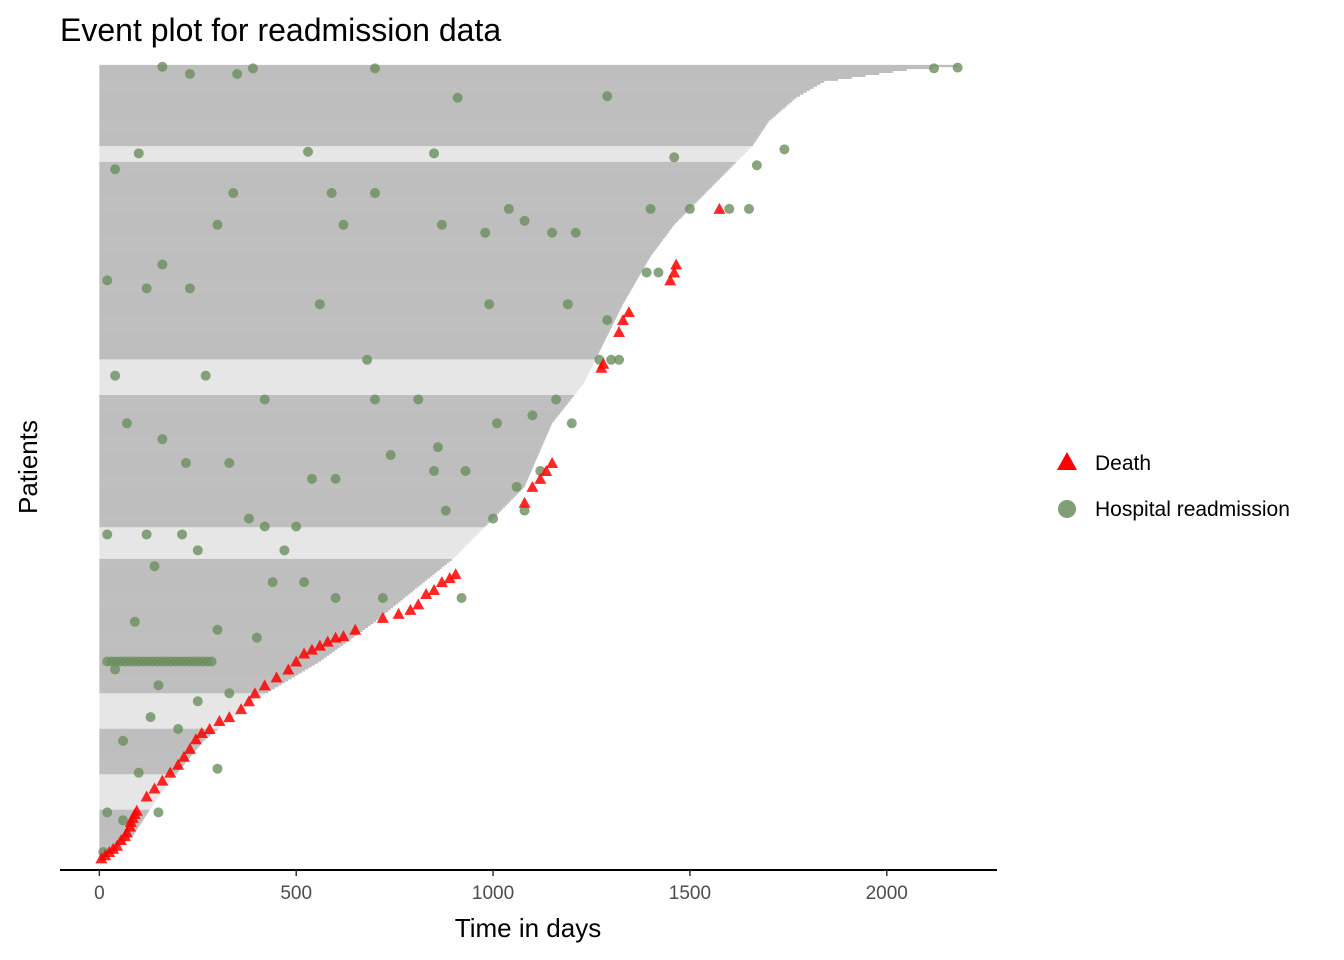 The image size is (1344, 960). I want to click on x-tick-label: 2000, so click(887, 893).